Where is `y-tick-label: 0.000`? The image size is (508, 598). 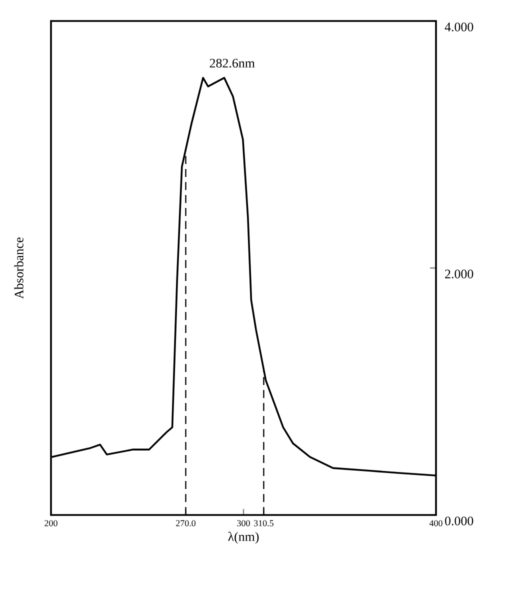 y-tick-label: 0.000 is located at coordinates (459, 521).